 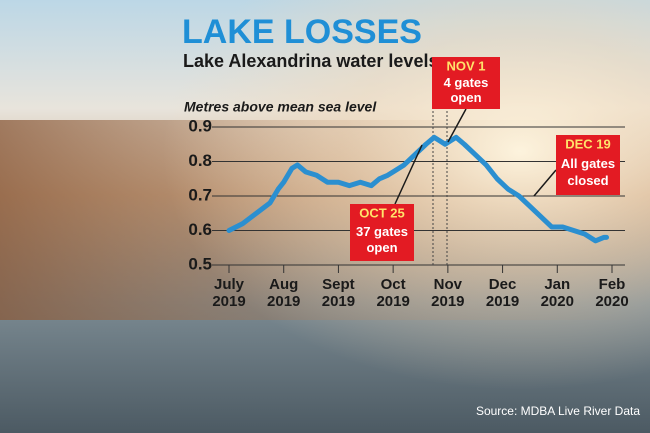 What do you see at coordinates (557, 293) in the screenshot?
I see `x-tick-label: Jan 2020` at bounding box center [557, 293].